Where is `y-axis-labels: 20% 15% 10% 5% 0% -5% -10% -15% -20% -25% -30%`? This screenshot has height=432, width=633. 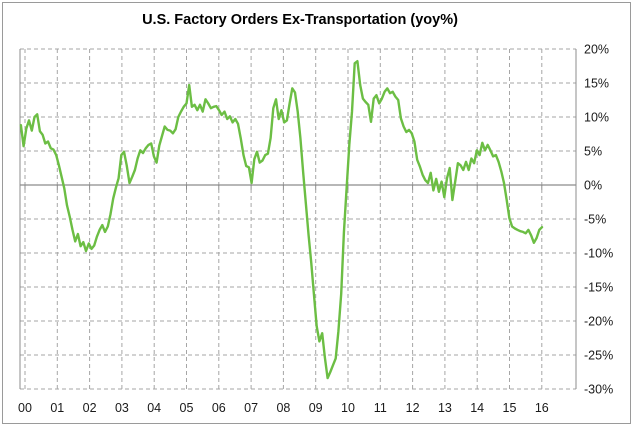
y-axis-labels: 20% 15% 10% 5% 0% -5% -10% -15% -20% -25% -30% is located at coordinates (598, 220).